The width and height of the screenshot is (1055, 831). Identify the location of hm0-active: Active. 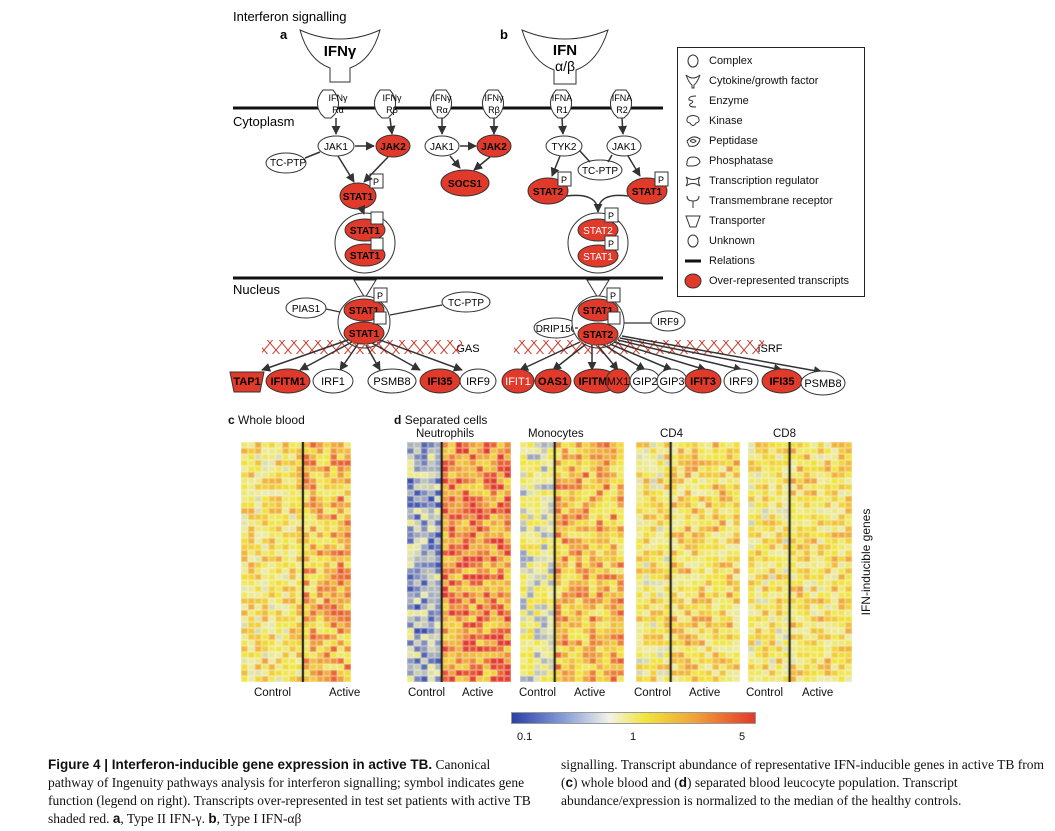
(345, 693).